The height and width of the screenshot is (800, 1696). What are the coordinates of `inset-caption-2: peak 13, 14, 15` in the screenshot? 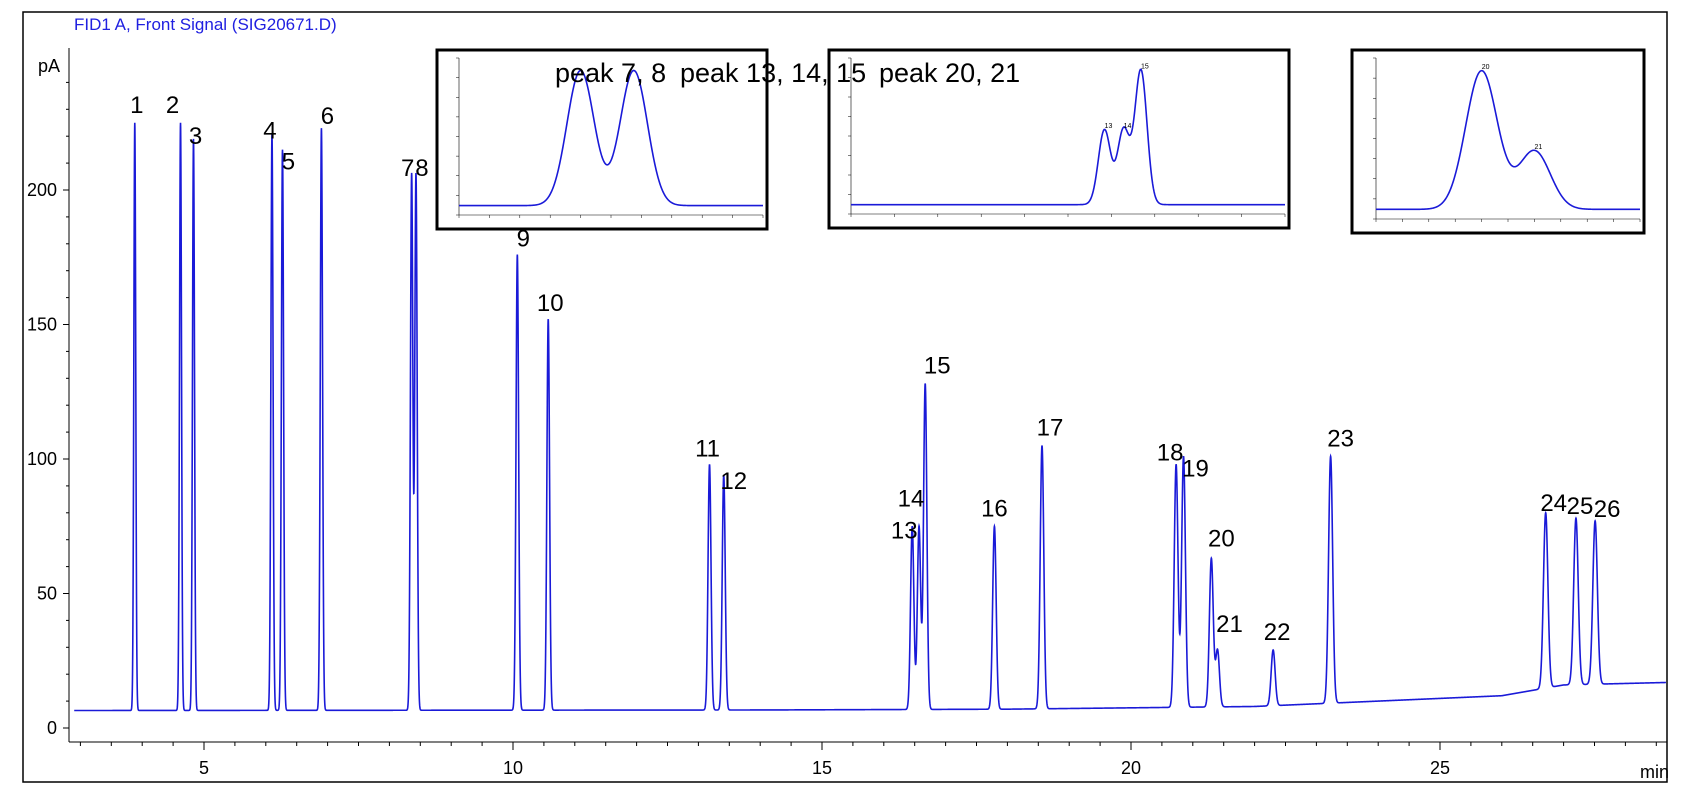 It's located at (773, 73).